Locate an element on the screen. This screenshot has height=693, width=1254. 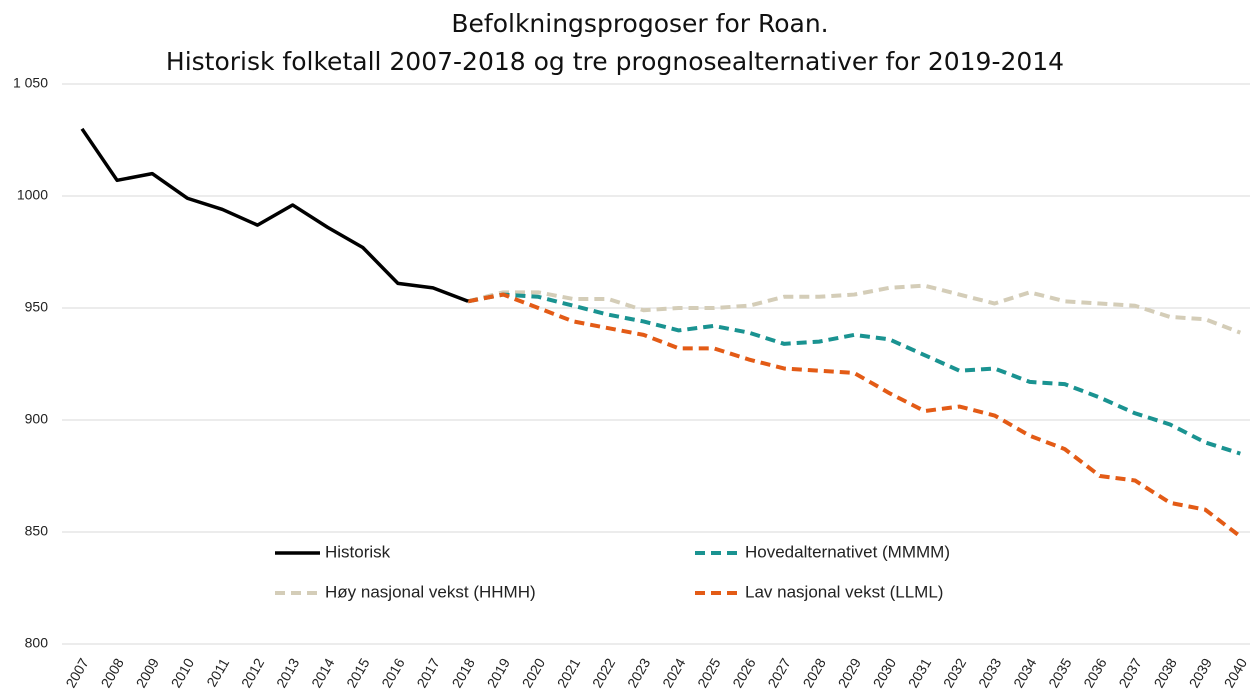
x-tick-label: 2028 is located at coordinates (814, 672).